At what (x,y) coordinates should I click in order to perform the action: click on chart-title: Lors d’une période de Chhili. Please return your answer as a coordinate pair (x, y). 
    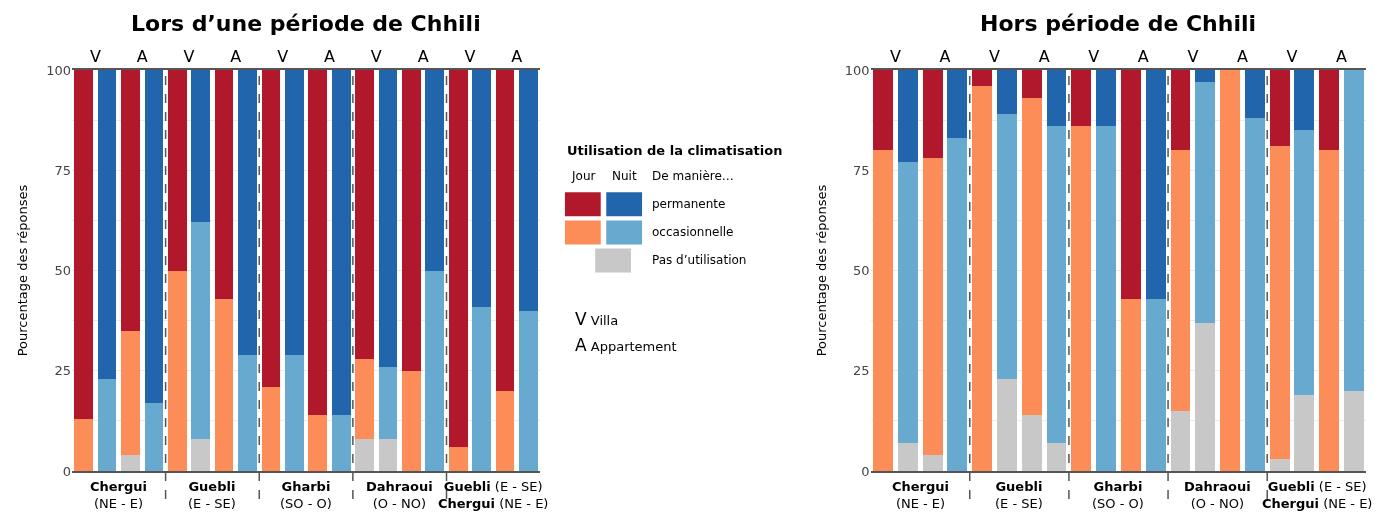
    Looking at the image, I should click on (306, 23).